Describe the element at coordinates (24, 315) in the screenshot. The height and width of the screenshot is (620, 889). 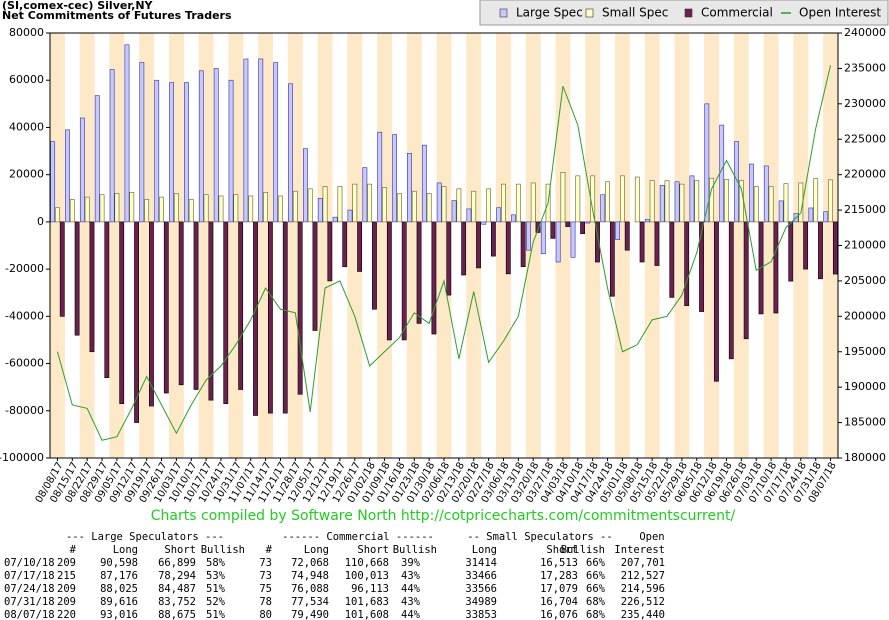
I see `y-tick-label: -40000` at that location.